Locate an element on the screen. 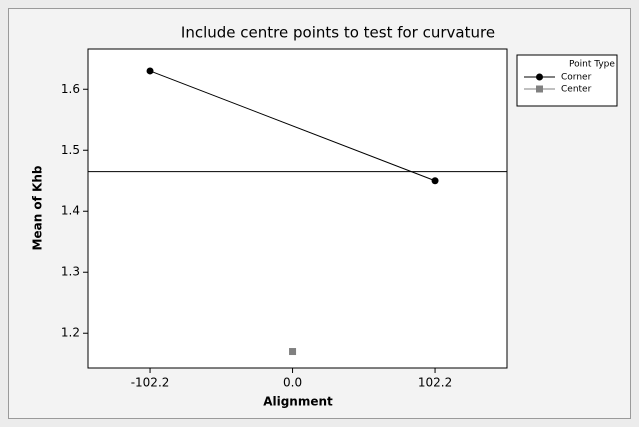 The image size is (639, 427). x-tick-label: 0.0 is located at coordinates (292, 383).